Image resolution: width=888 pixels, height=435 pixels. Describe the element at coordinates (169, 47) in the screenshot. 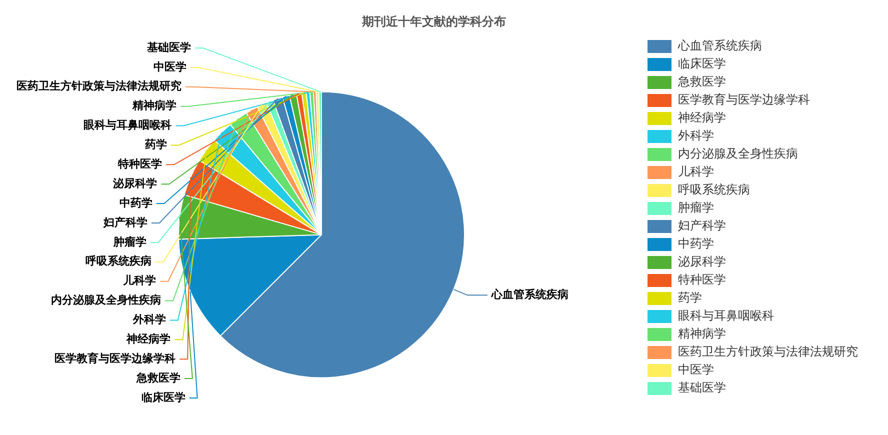

I see `slice-label: 基础医学` at that location.